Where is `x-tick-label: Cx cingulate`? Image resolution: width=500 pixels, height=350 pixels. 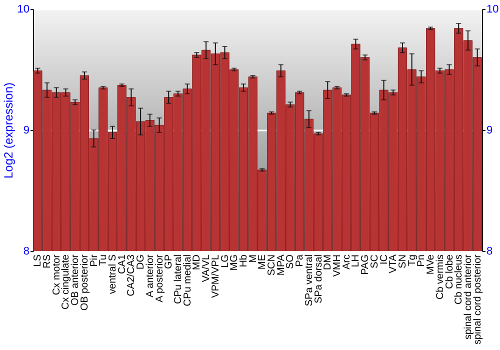 x-tick-label: Cx cingulate is located at coordinates (66, 282).